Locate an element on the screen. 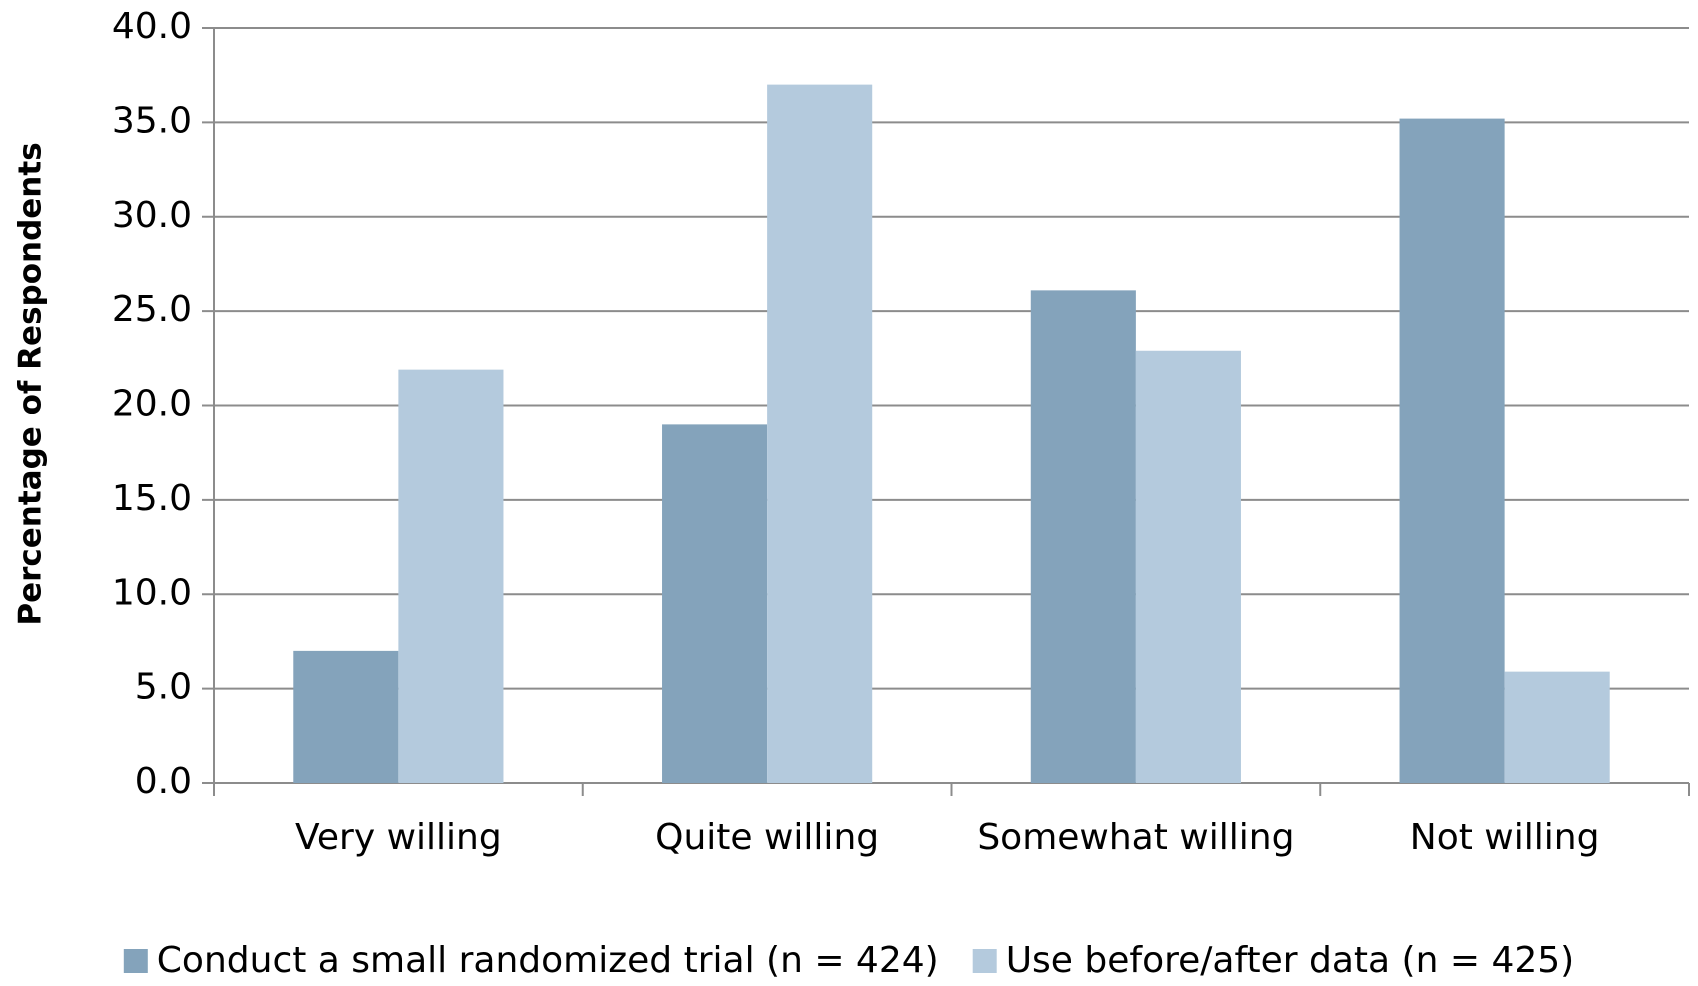 The height and width of the screenshot is (986, 1698). y-tick-label: 5.0 is located at coordinates (163, 687).